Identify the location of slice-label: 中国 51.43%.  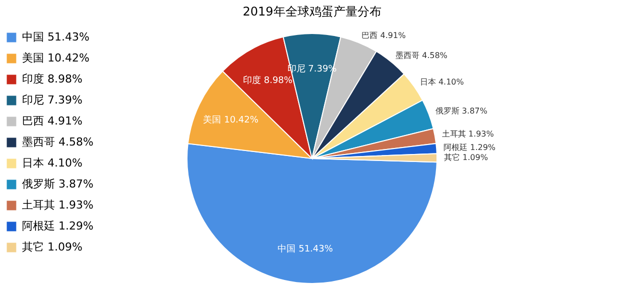
(306, 248).